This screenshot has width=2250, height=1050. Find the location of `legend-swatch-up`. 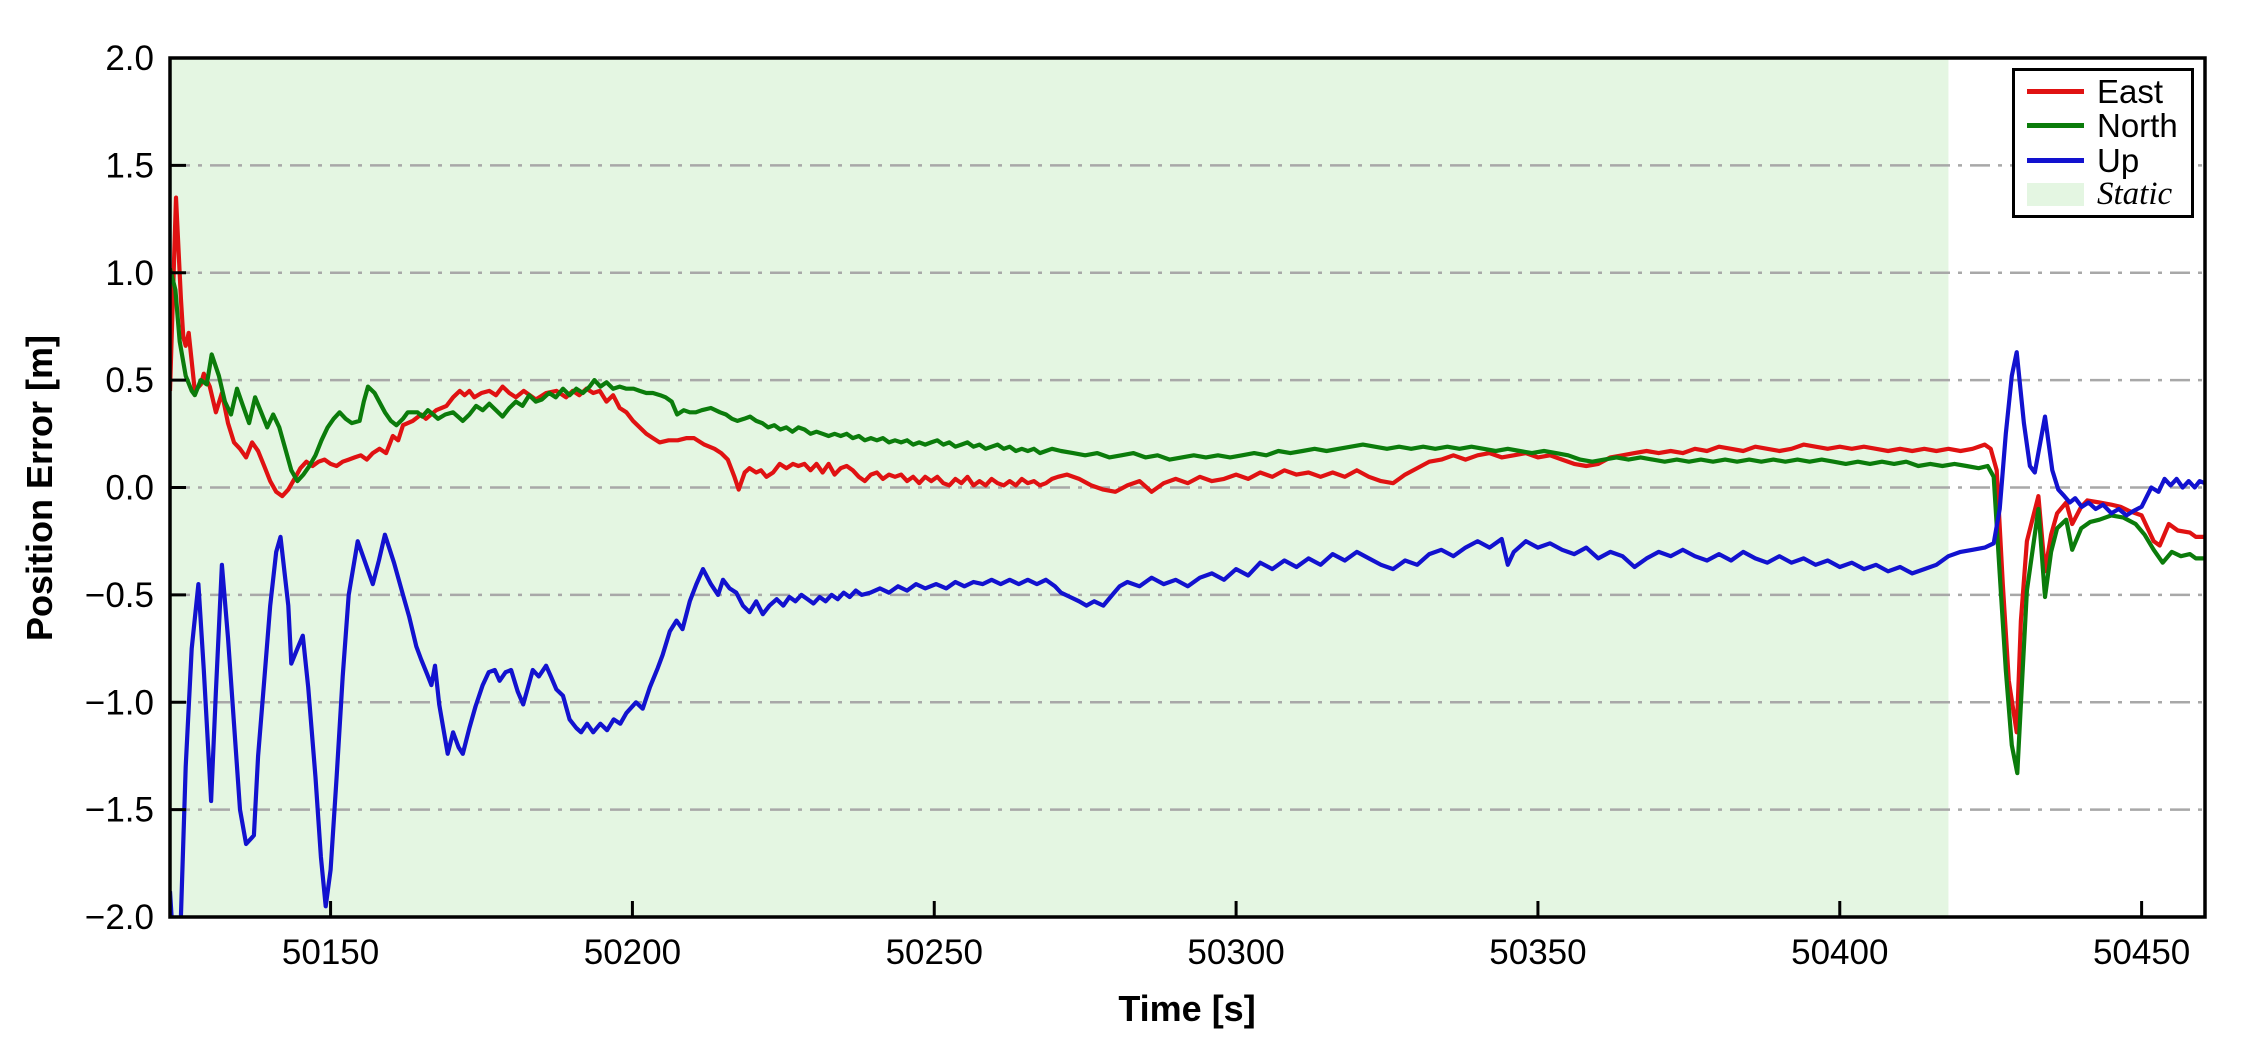

legend-swatch-up is located at coordinates (2055, 160).